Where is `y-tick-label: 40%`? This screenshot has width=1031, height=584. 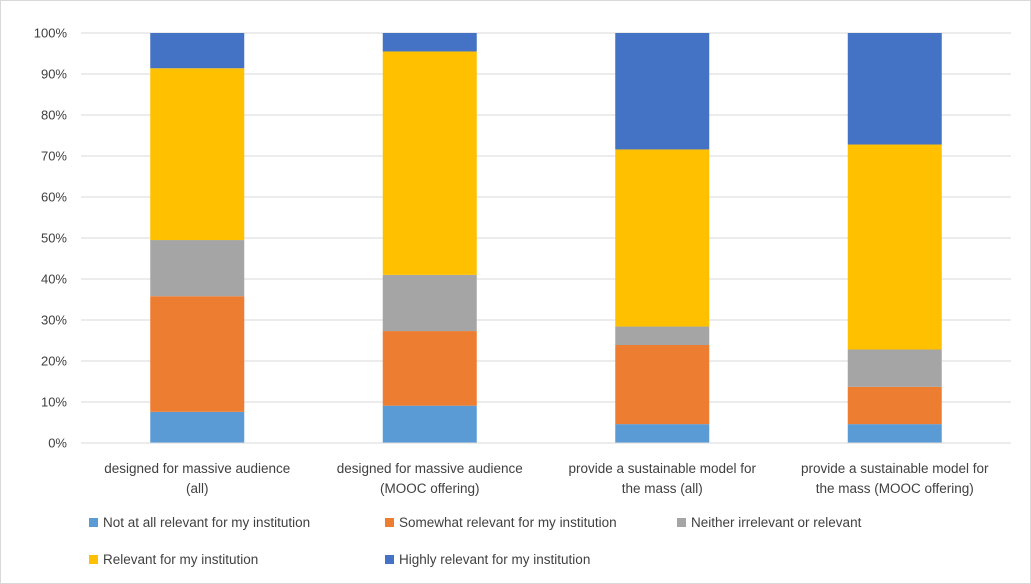 y-tick-label: 40% is located at coordinates (54, 279).